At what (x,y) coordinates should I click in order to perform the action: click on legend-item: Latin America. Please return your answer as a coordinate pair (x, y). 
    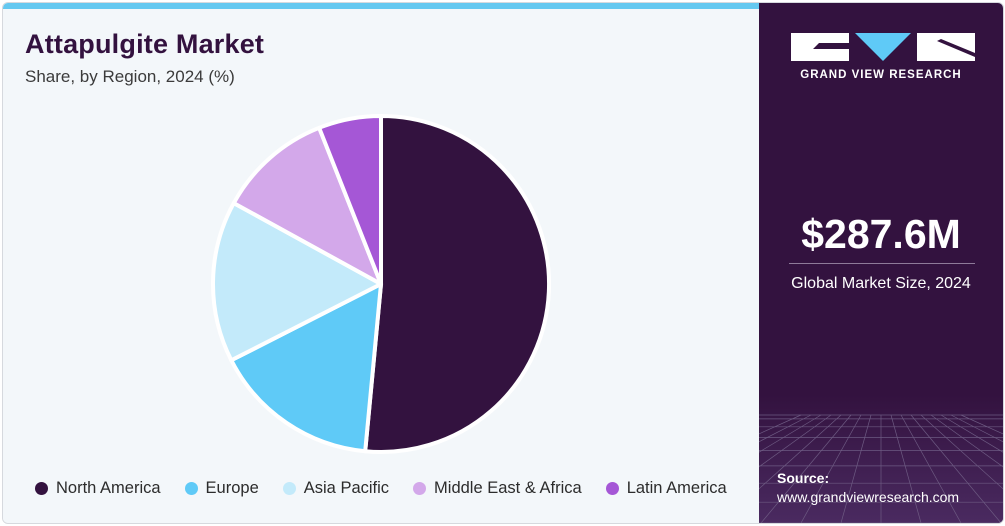
    Looking at the image, I should click on (666, 488).